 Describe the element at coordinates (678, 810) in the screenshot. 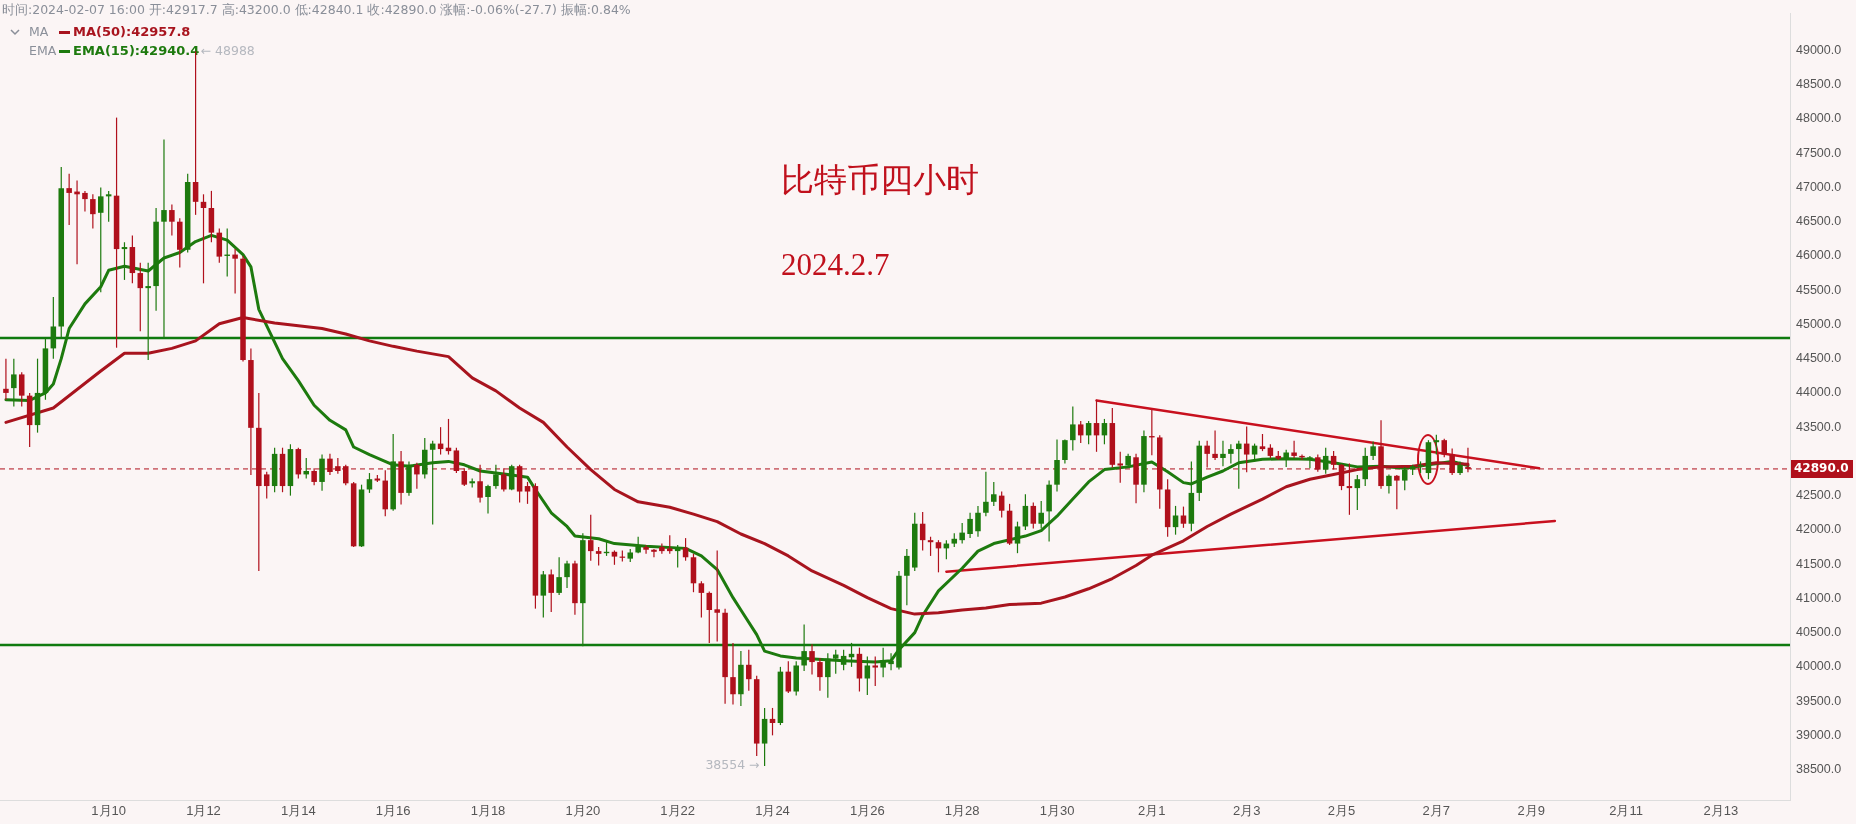

I see `x-tick-label: 1月22` at that location.